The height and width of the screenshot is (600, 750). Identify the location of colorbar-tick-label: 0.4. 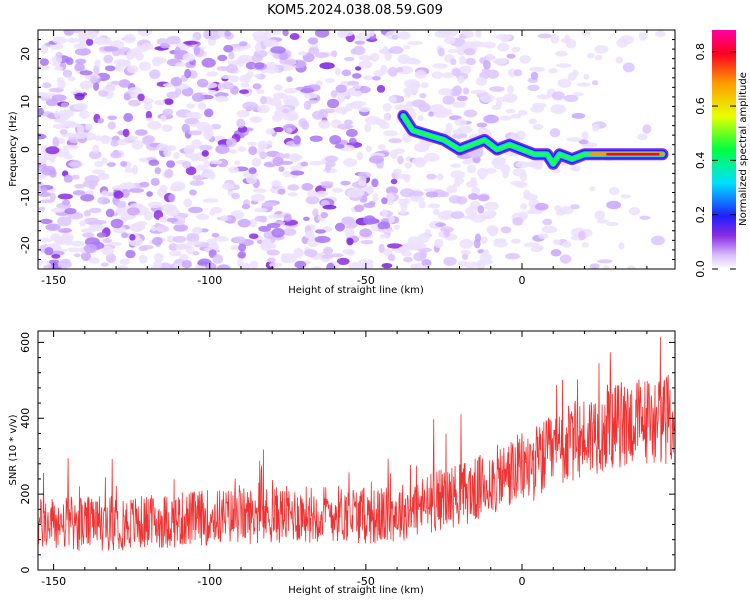
(700, 161).